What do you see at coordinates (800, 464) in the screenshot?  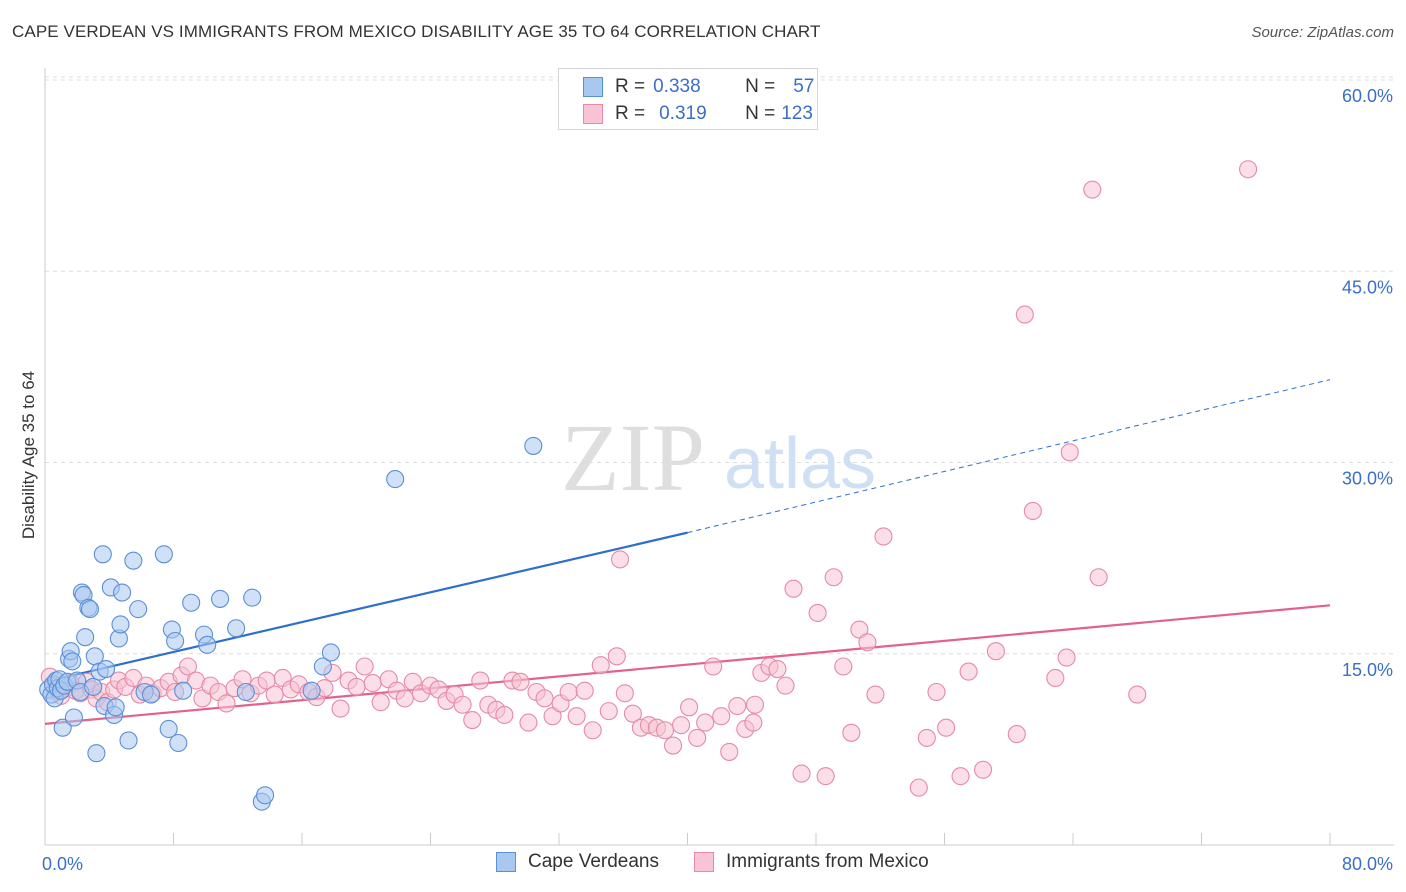 I see `watermark-atlas: atlas` at bounding box center [800, 464].